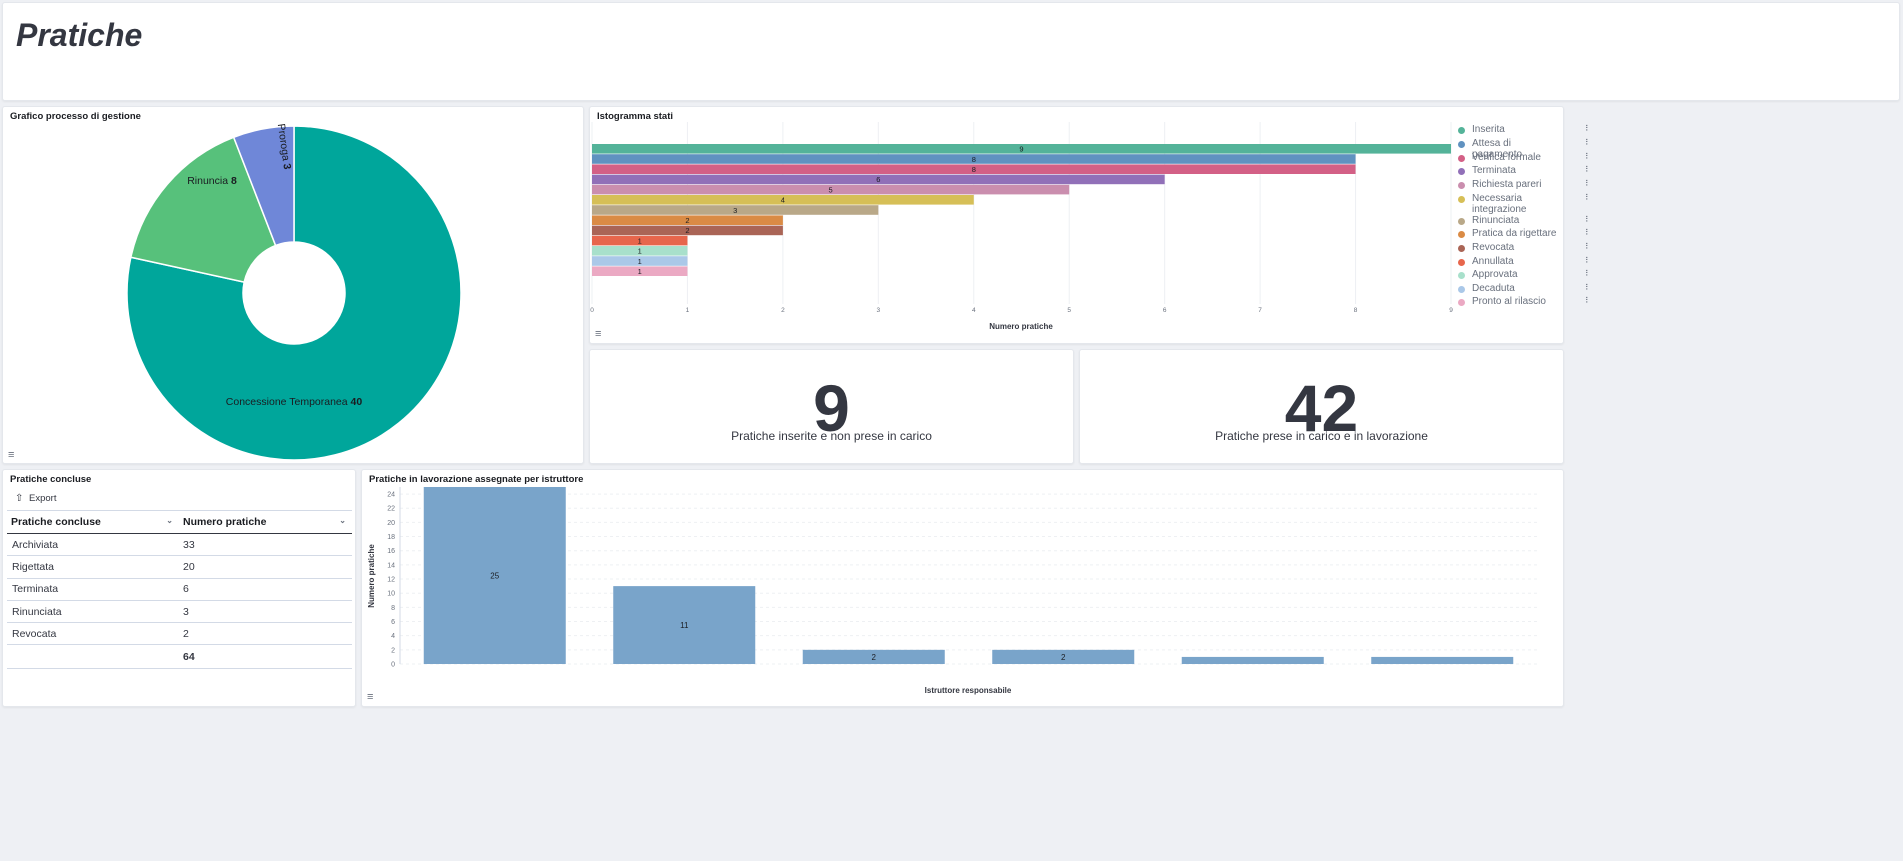  Describe the element at coordinates (43, 498) in the screenshot. I see `export-label: Export` at that location.